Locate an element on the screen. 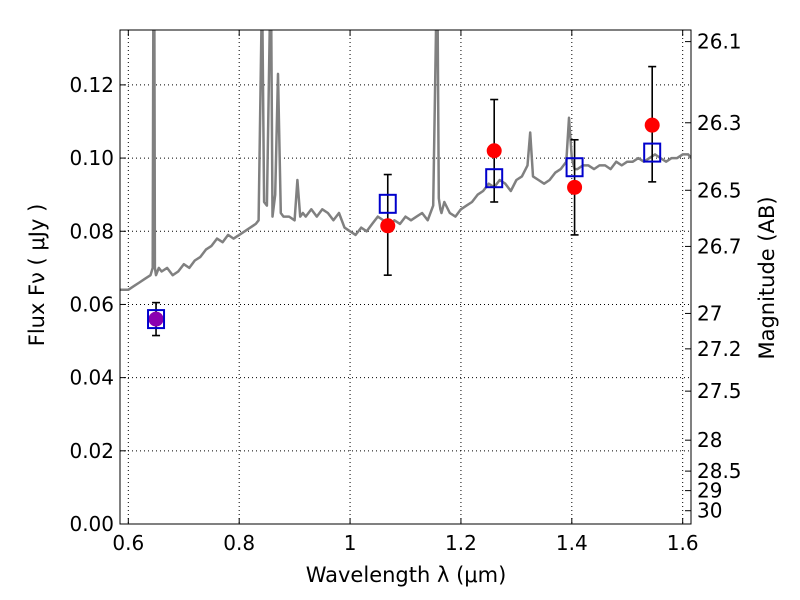  y-tick-label: 0.10 is located at coordinates (91, 158).